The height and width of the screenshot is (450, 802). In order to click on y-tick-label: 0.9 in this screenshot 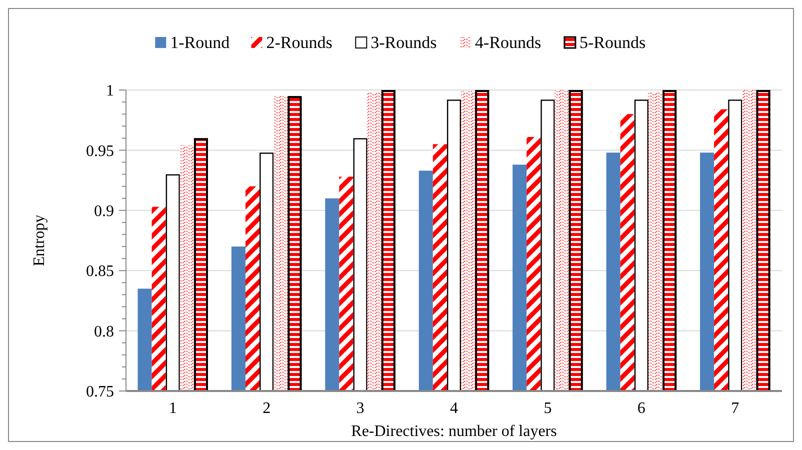, I will do `click(104, 211)`.